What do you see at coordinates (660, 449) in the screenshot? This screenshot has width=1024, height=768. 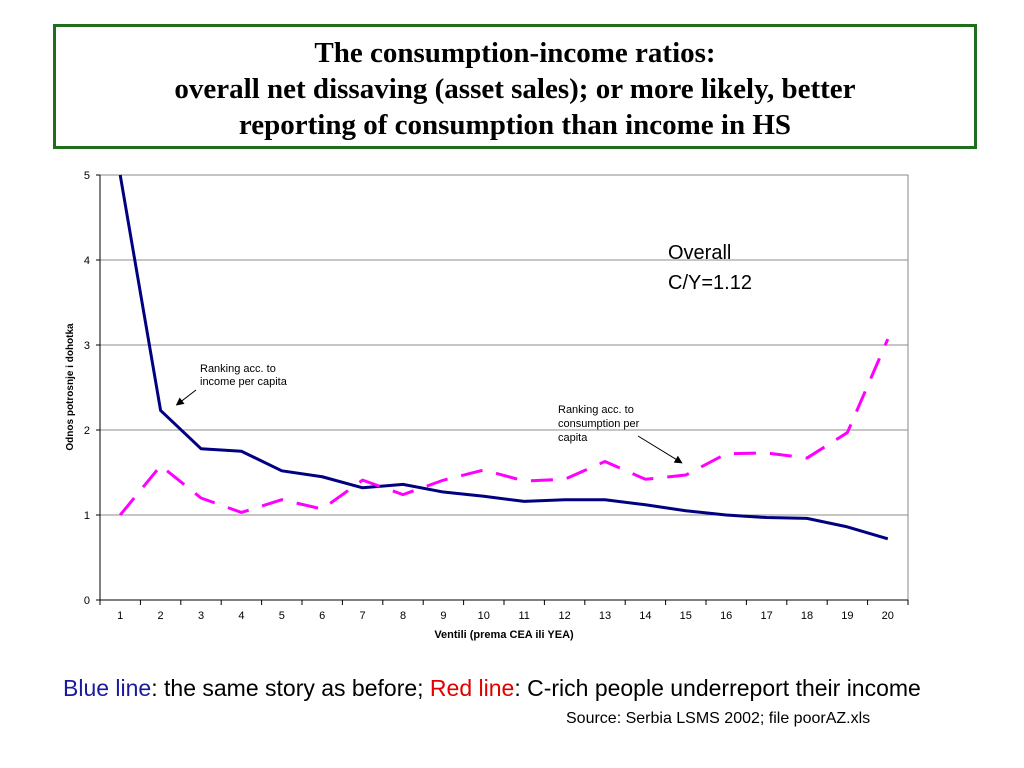 I see `annotation-consumption-arrow` at bounding box center [660, 449].